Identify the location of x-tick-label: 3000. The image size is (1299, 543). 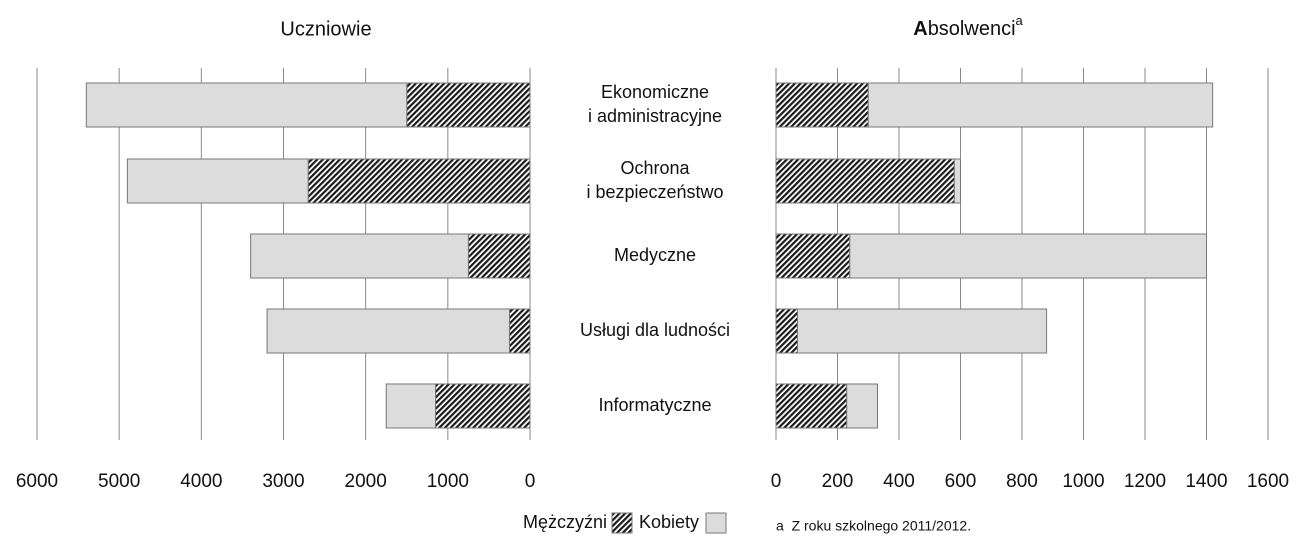
(283, 481).